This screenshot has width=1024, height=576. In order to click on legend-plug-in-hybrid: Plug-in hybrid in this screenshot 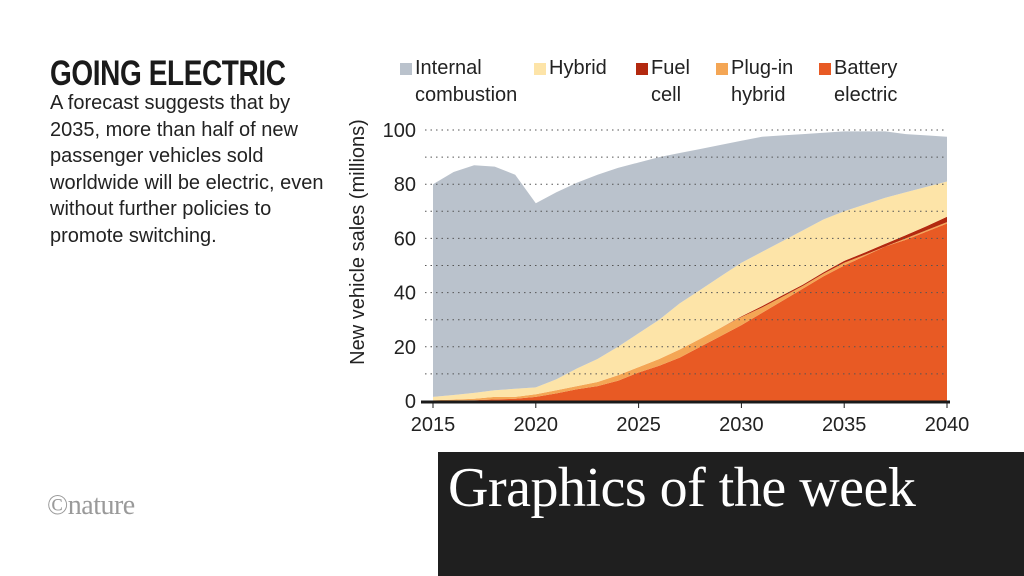, I will do `click(755, 82)`.